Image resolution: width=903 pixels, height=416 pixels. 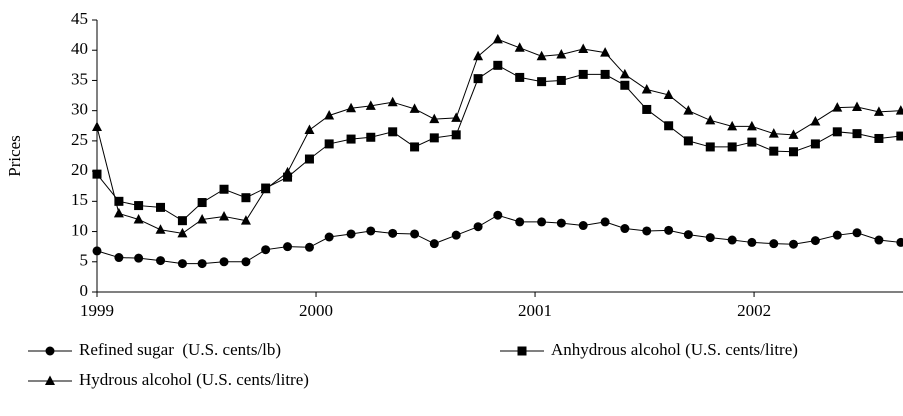 What do you see at coordinates (79, 78) in the screenshot?
I see `y-tick-label: 35` at bounding box center [79, 78].